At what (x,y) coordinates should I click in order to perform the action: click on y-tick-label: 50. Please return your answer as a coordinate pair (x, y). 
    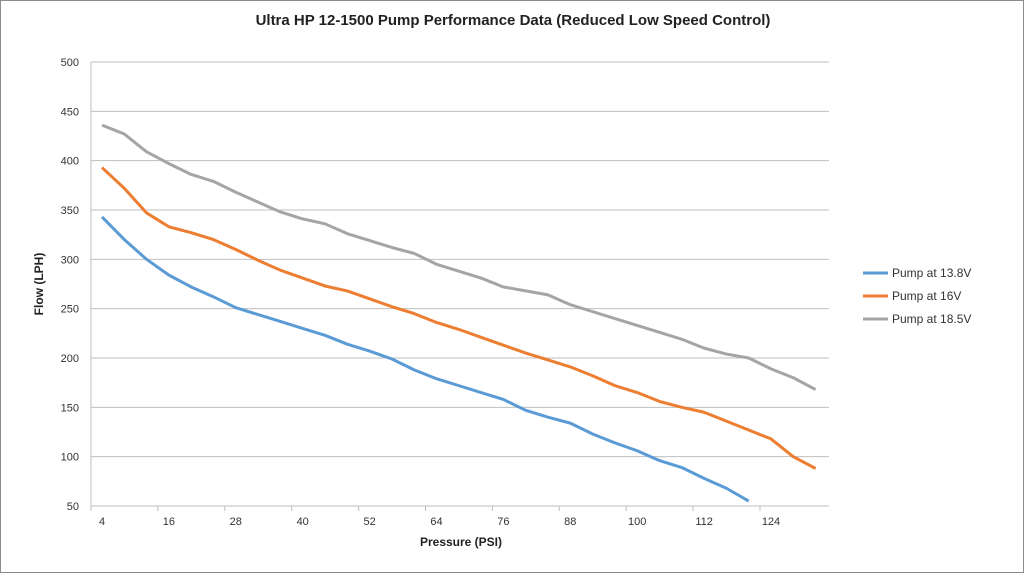
    Looking at the image, I should click on (73, 507).